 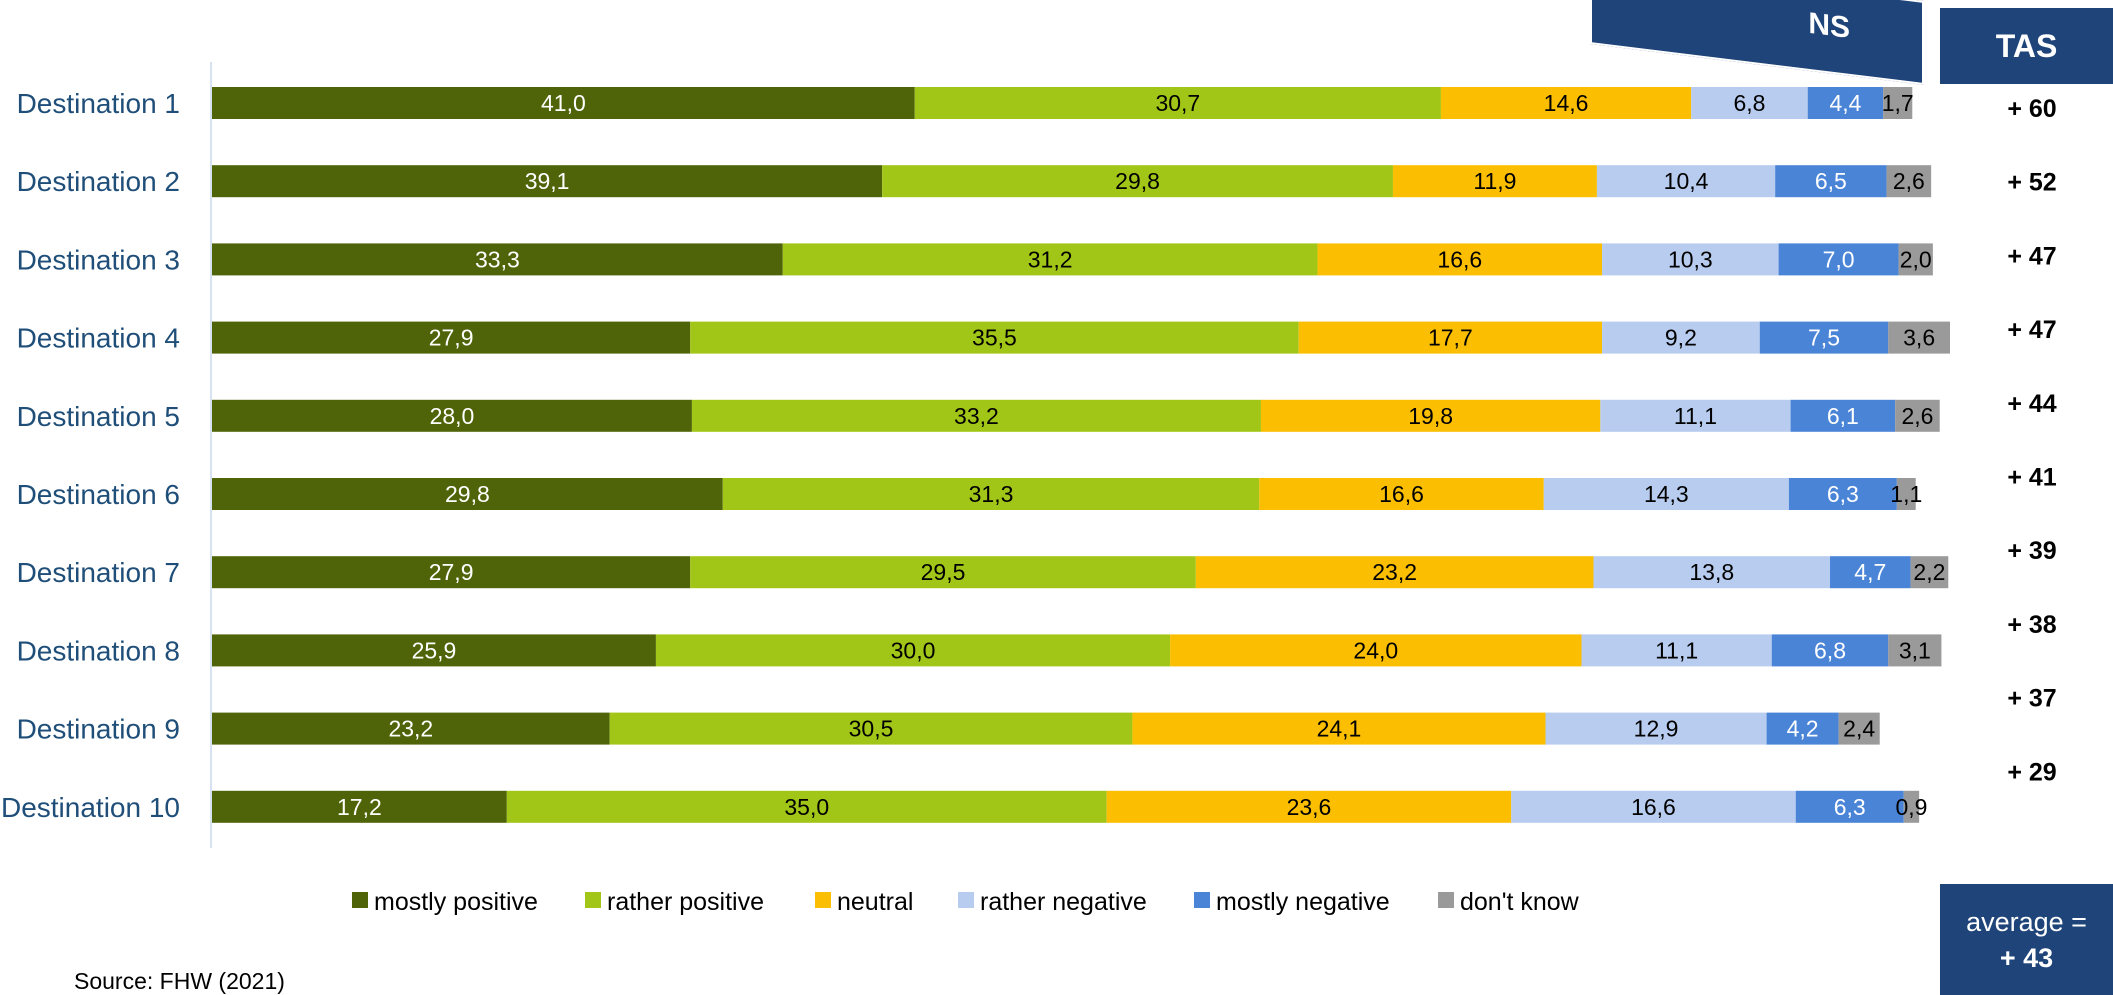 I want to click on data-label: 31,3, so click(x=991, y=494).